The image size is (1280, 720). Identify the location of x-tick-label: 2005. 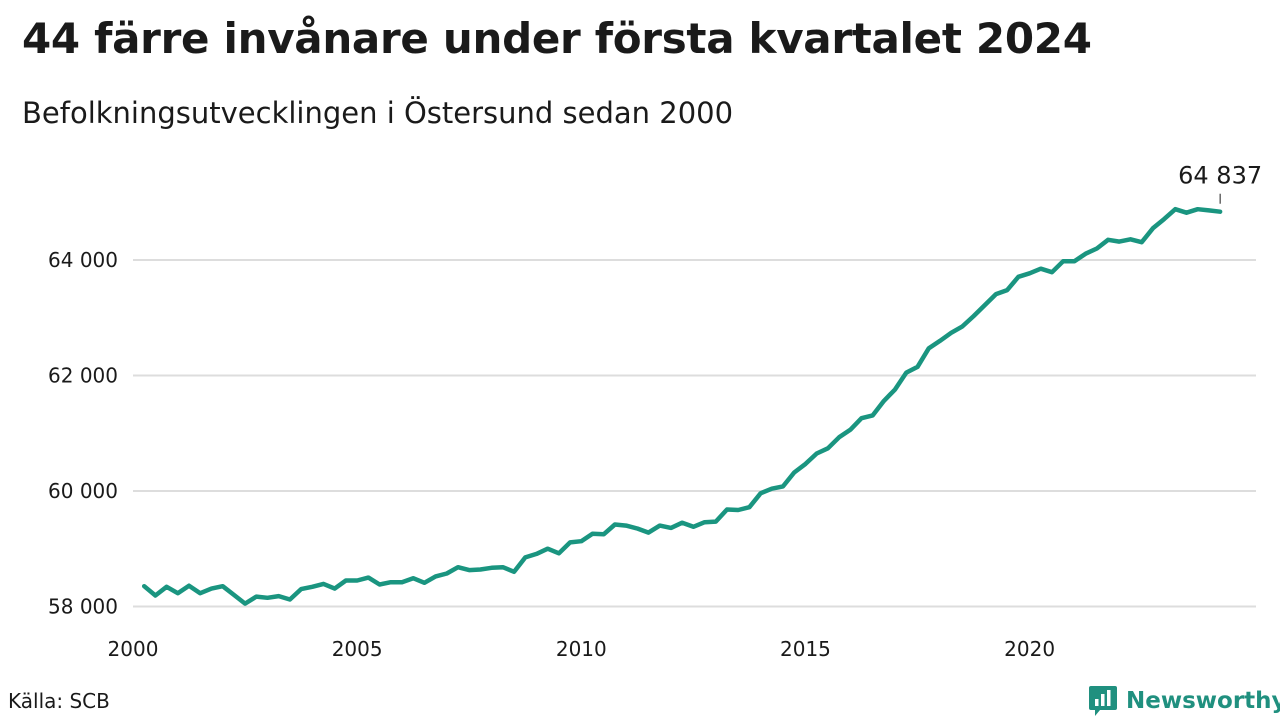
(357, 649).